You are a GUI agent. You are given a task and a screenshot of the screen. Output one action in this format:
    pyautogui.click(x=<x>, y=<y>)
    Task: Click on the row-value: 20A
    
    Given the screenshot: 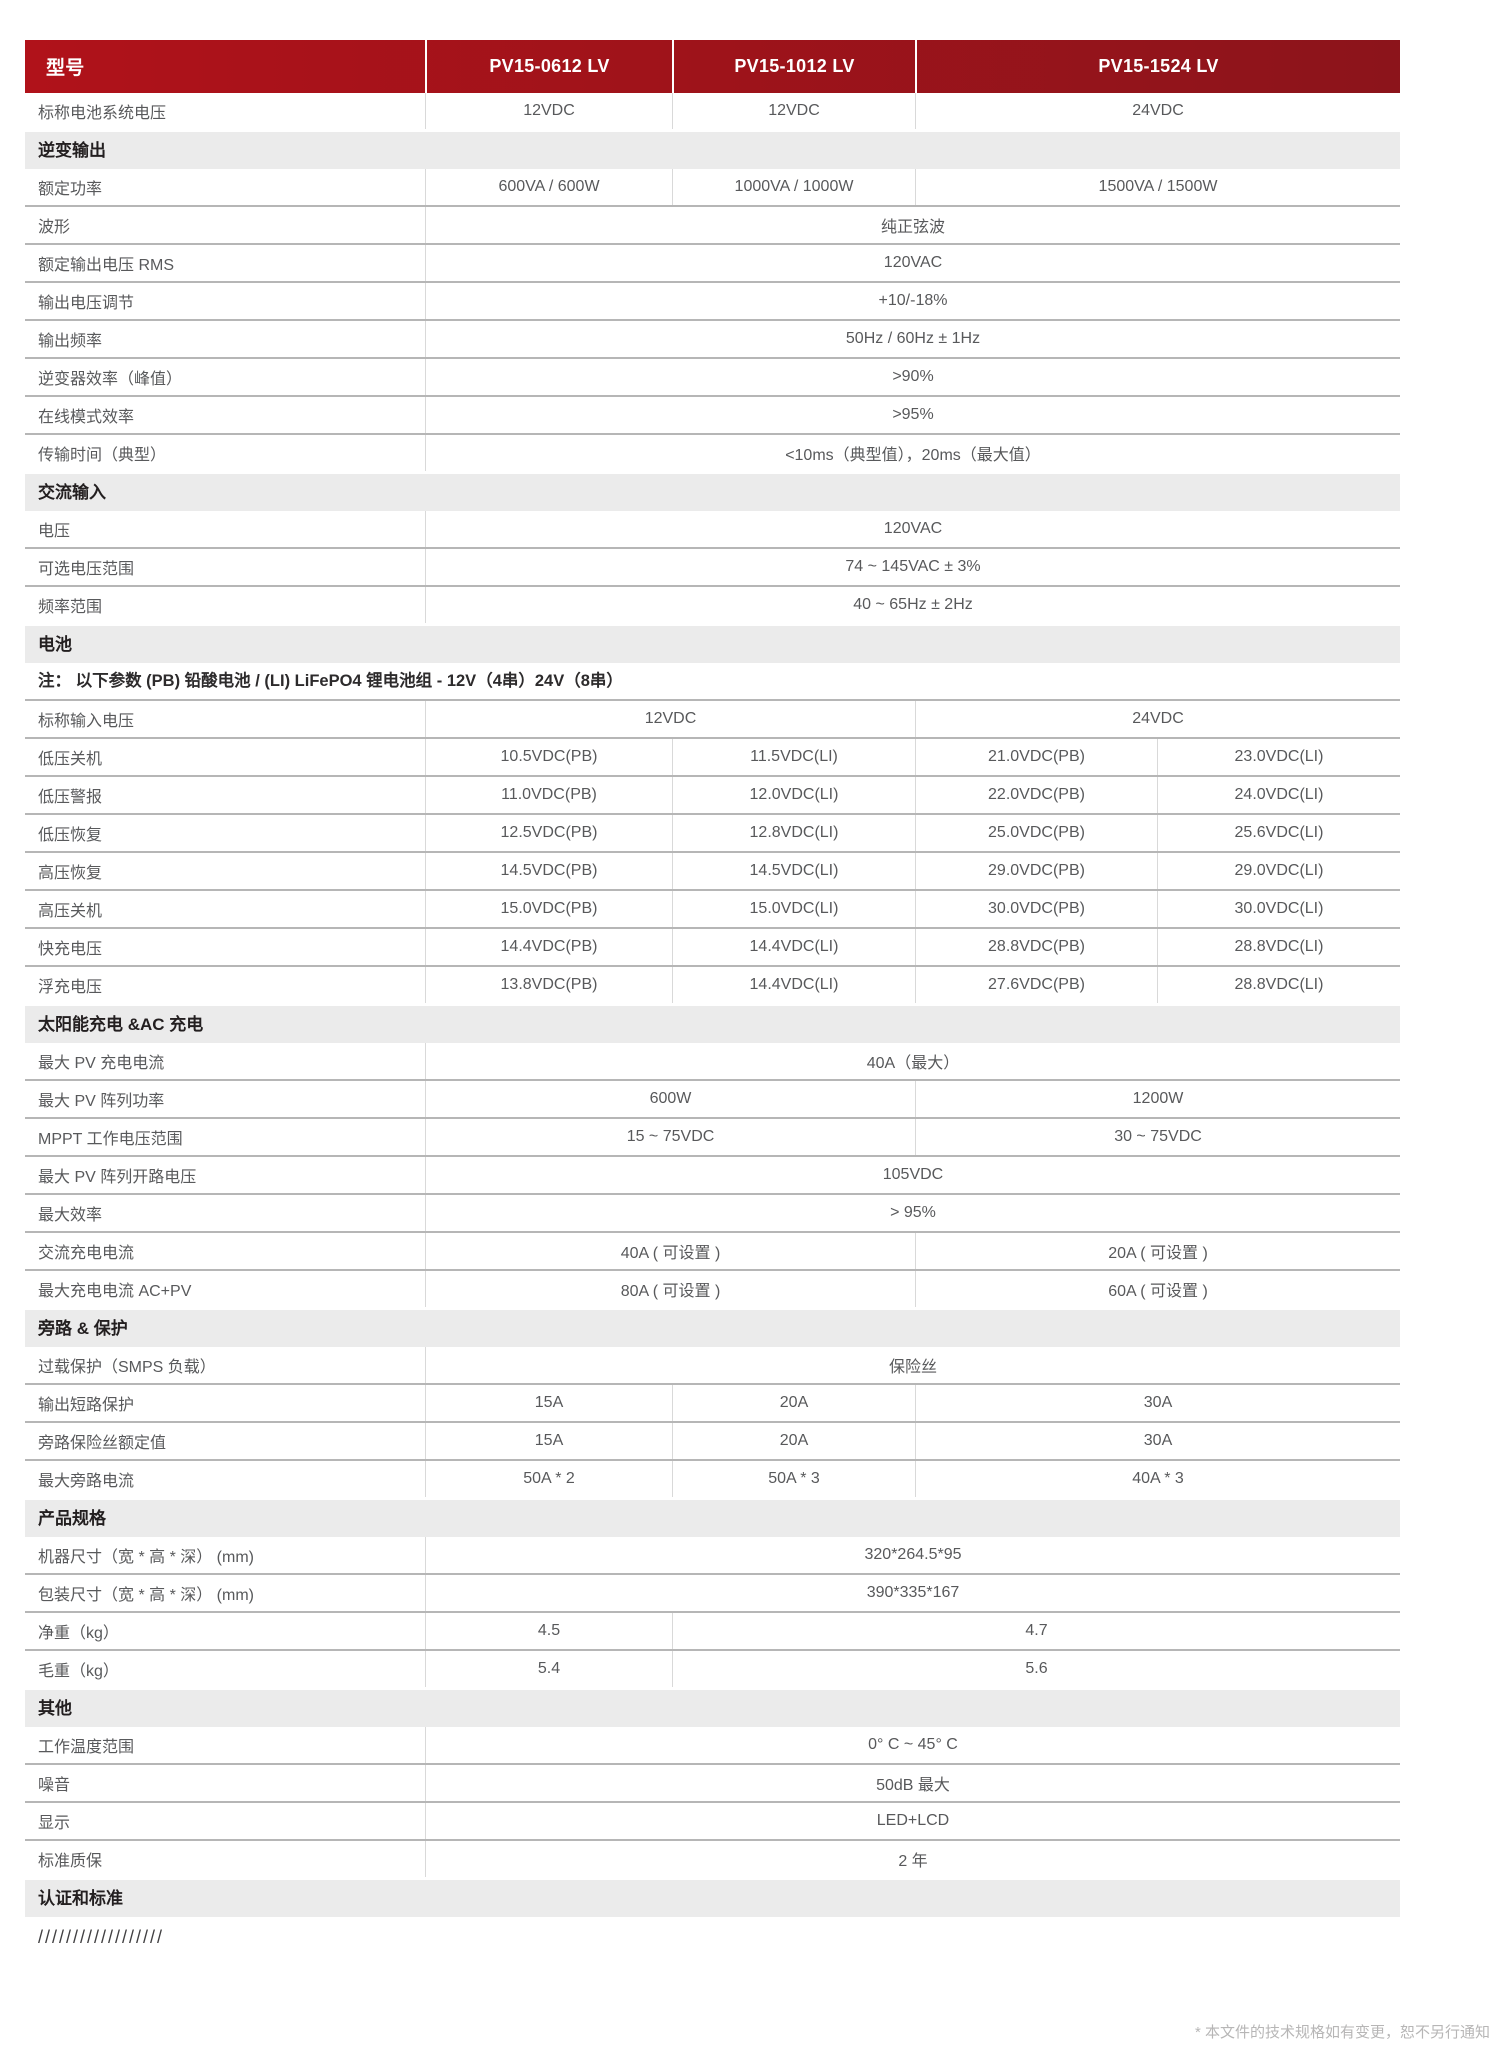 What is the action you would take?
    pyautogui.click(x=793, y=1441)
    